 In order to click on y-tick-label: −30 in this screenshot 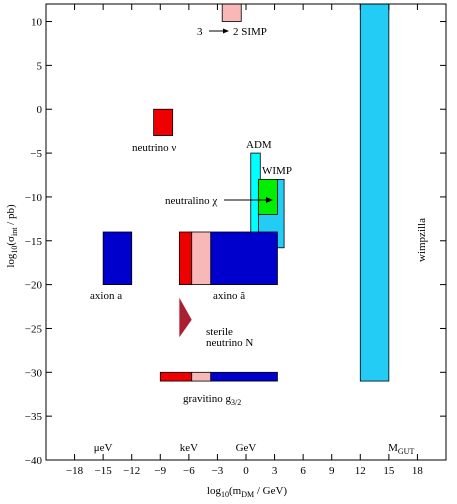, I will do `click(34, 373)`.